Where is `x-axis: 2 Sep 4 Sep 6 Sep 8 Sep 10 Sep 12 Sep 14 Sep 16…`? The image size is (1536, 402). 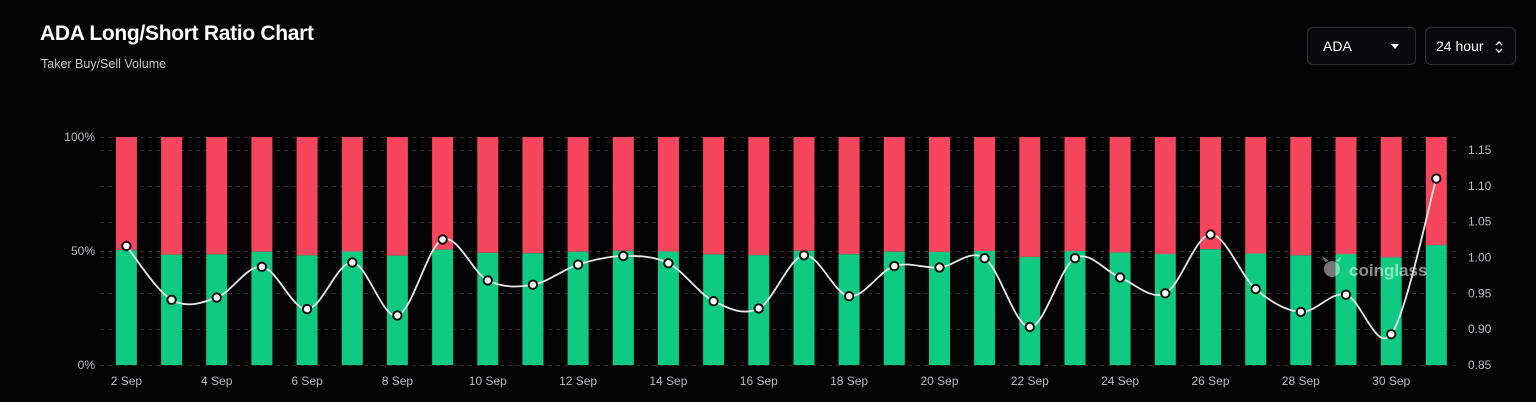 x-axis: 2 Sep 4 Sep 6 Sep 8 Sep 10 Sep 12 Sep 14 Sep 16… is located at coordinates (761, 381).